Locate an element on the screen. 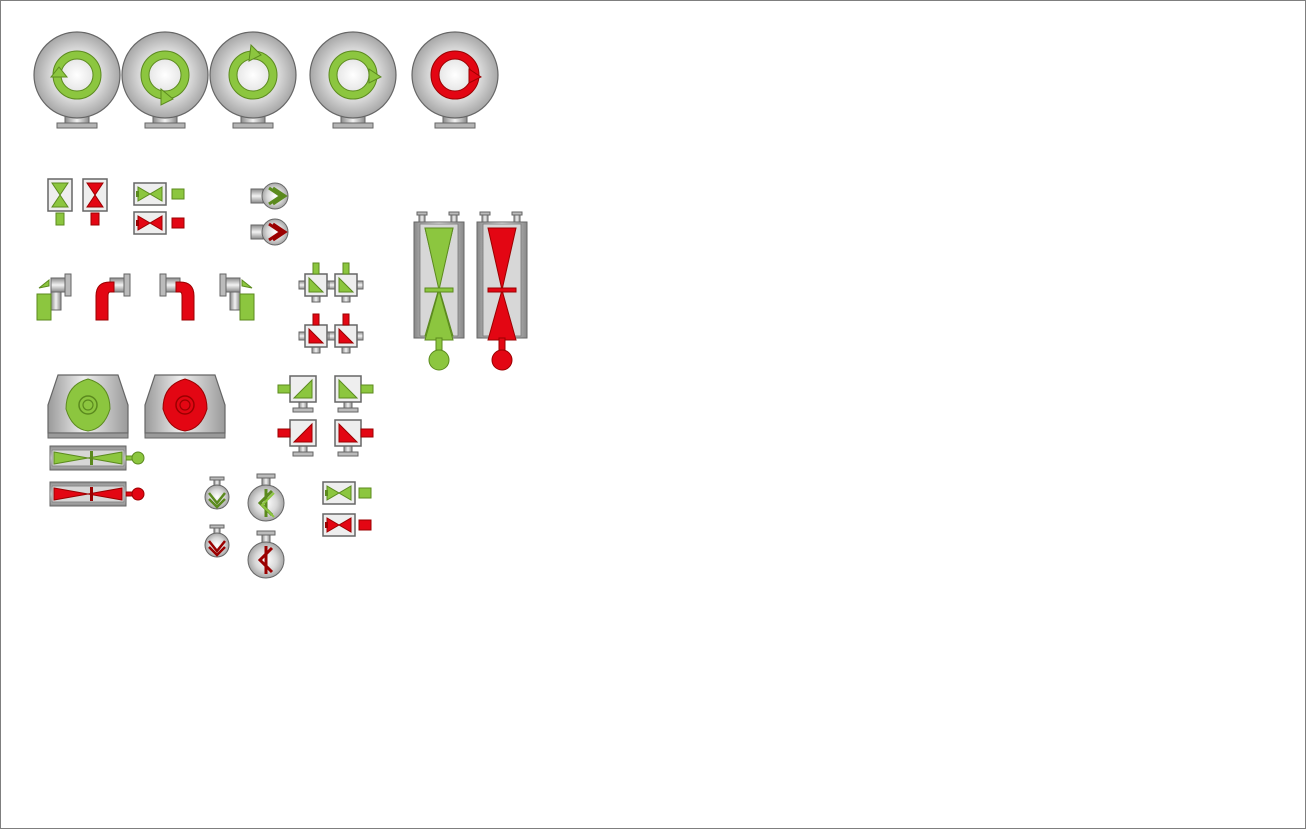  elbow-device-left-off-icon is located at coordinates (113, 297).